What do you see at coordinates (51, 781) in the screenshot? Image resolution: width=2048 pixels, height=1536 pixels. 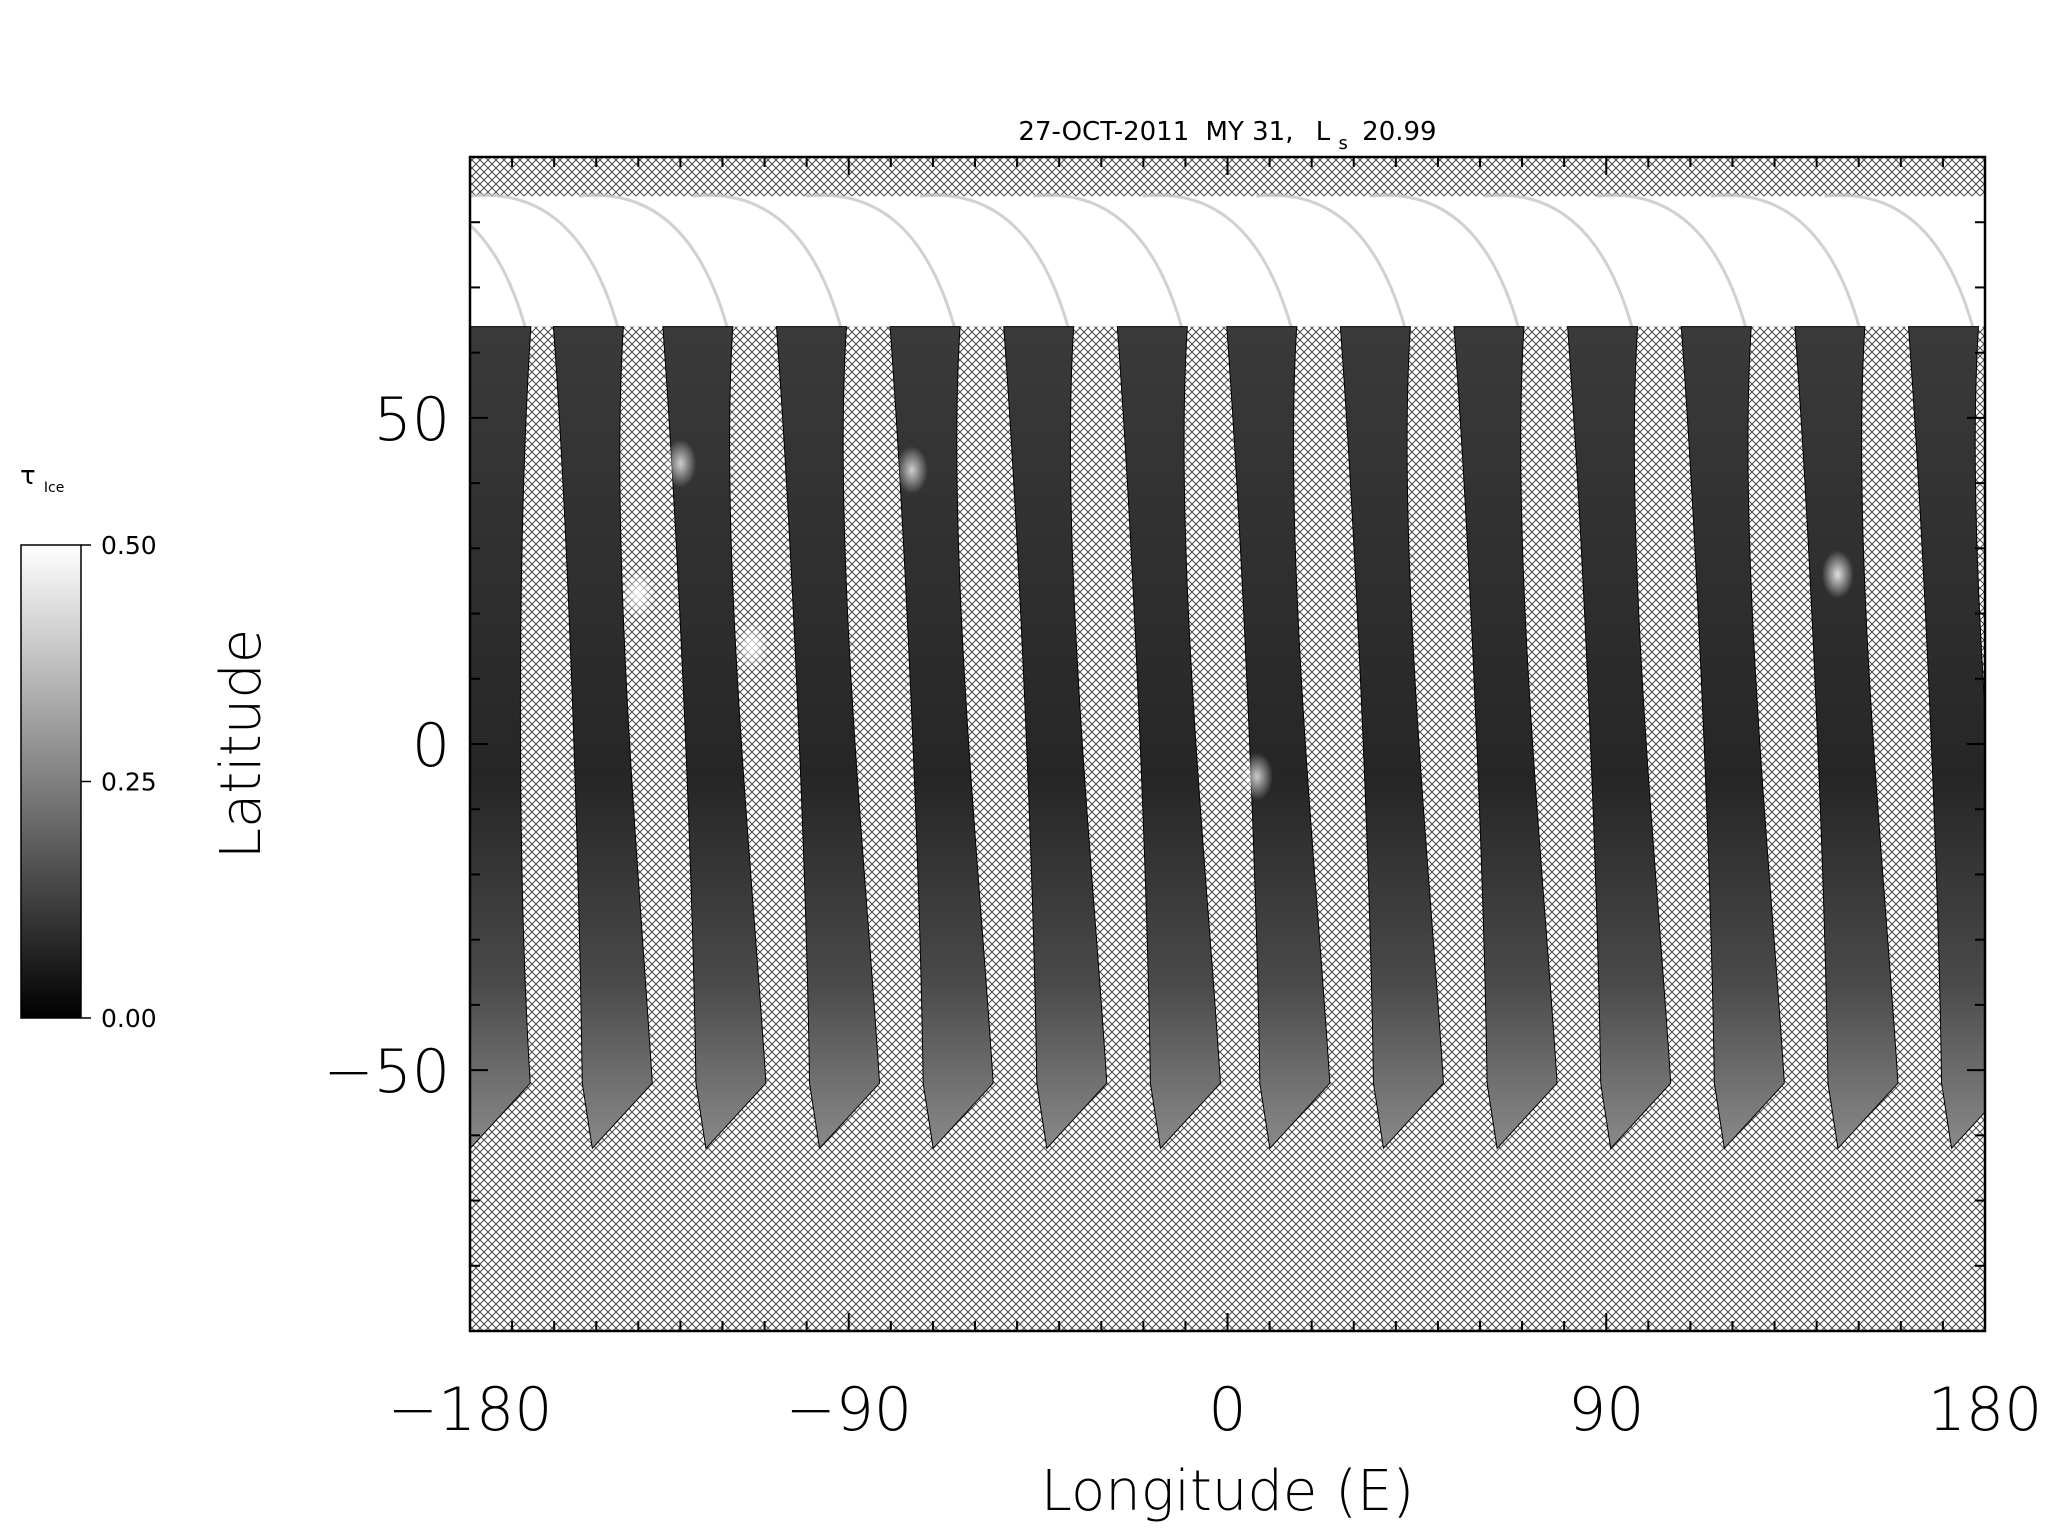 I see `colorbar-gradient-bar` at bounding box center [51, 781].